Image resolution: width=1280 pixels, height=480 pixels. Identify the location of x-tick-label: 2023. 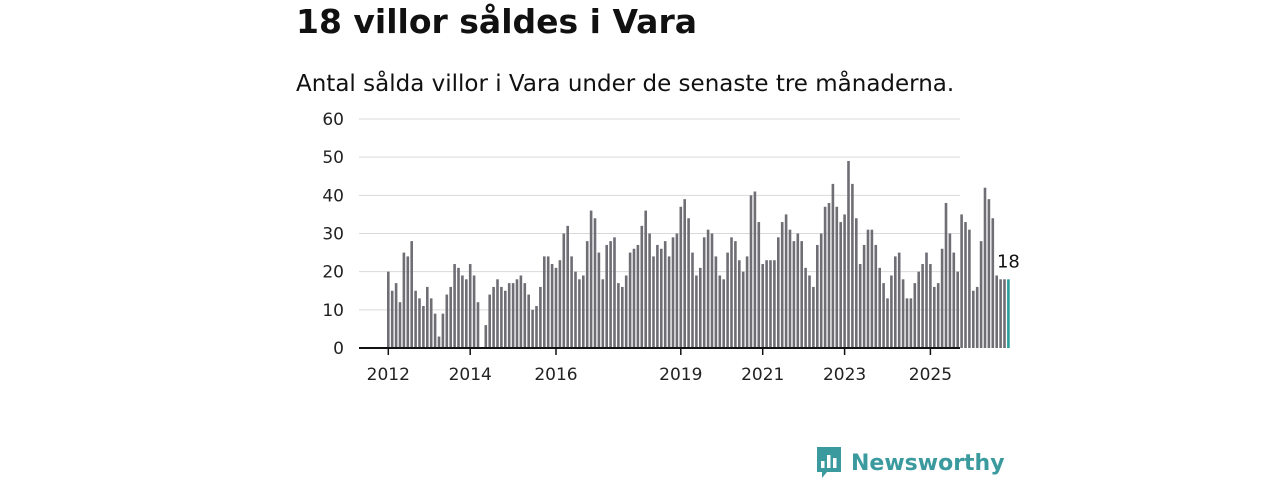
(844, 375).